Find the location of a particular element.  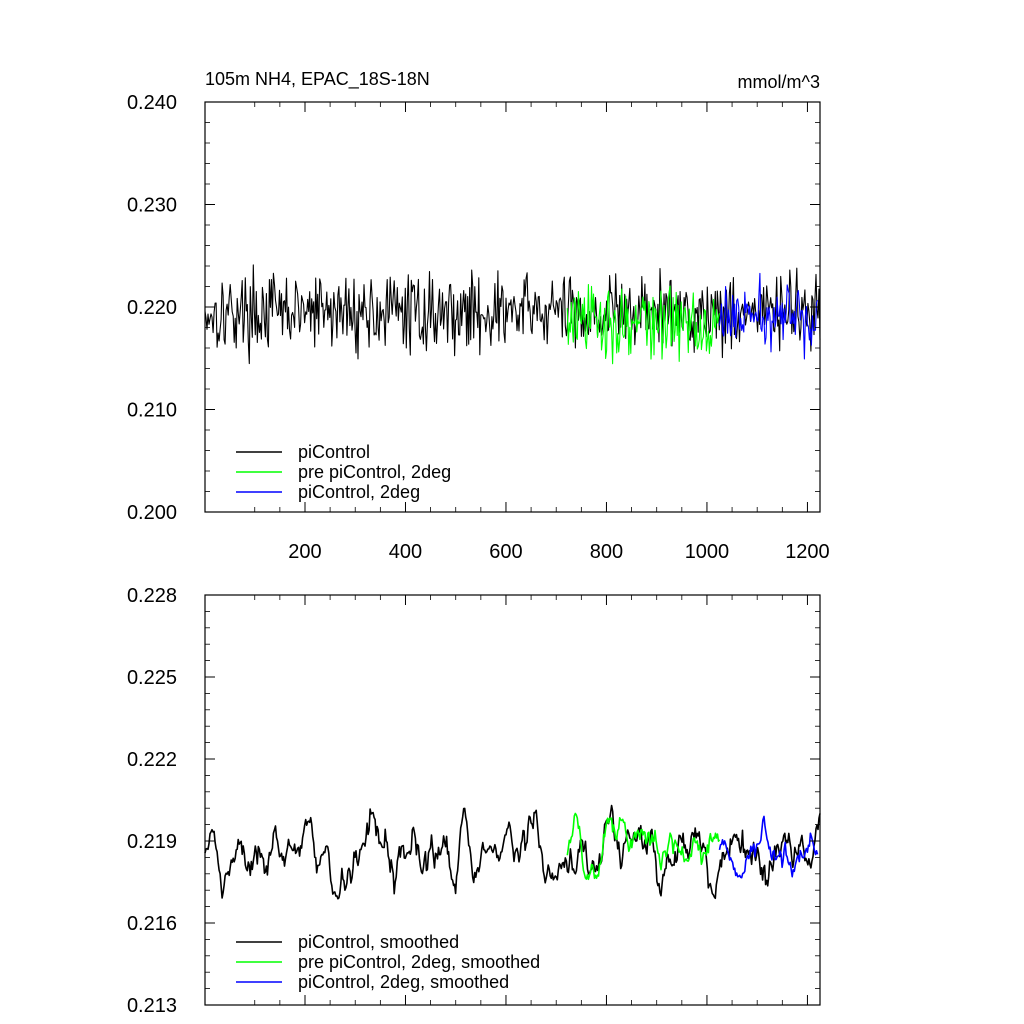

y-tick-label: 0.200 is located at coordinates (152, 513).